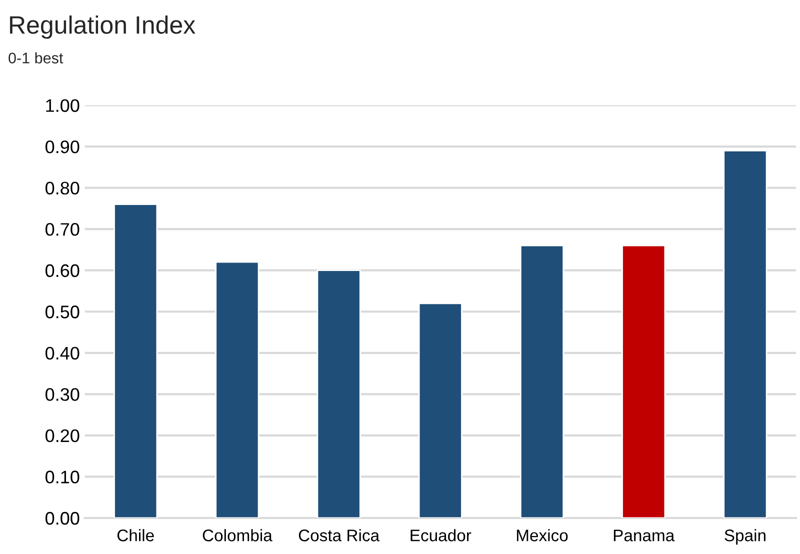 Image resolution: width=800 pixels, height=554 pixels. What do you see at coordinates (644, 536) in the screenshot?
I see `x-tick-label: Panama` at bounding box center [644, 536].